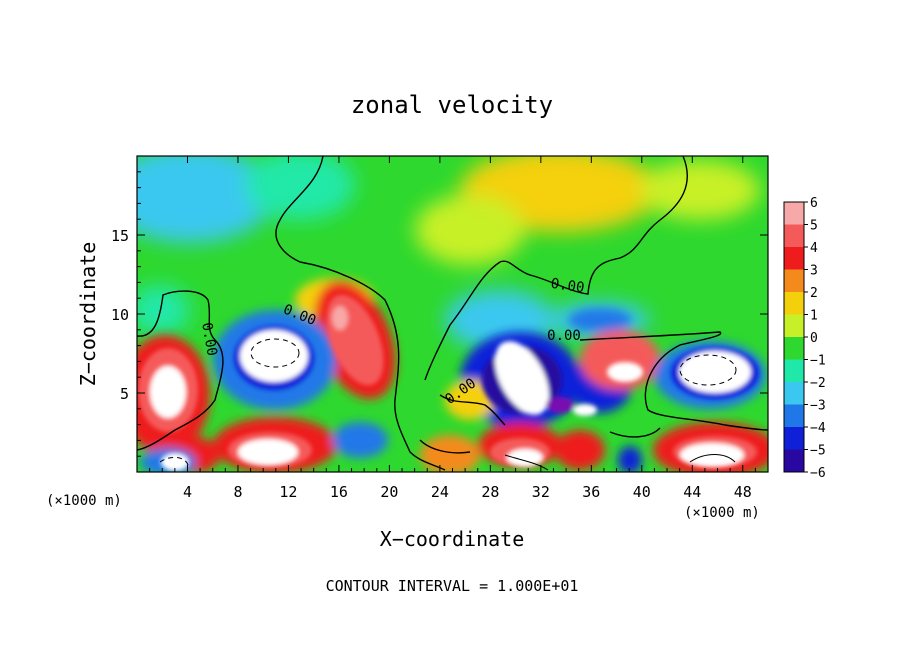  What do you see at coordinates (84, 501) in the screenshot?
I see `x-unit-label-left: (×1000 m)` at bounding box center [84, 501].